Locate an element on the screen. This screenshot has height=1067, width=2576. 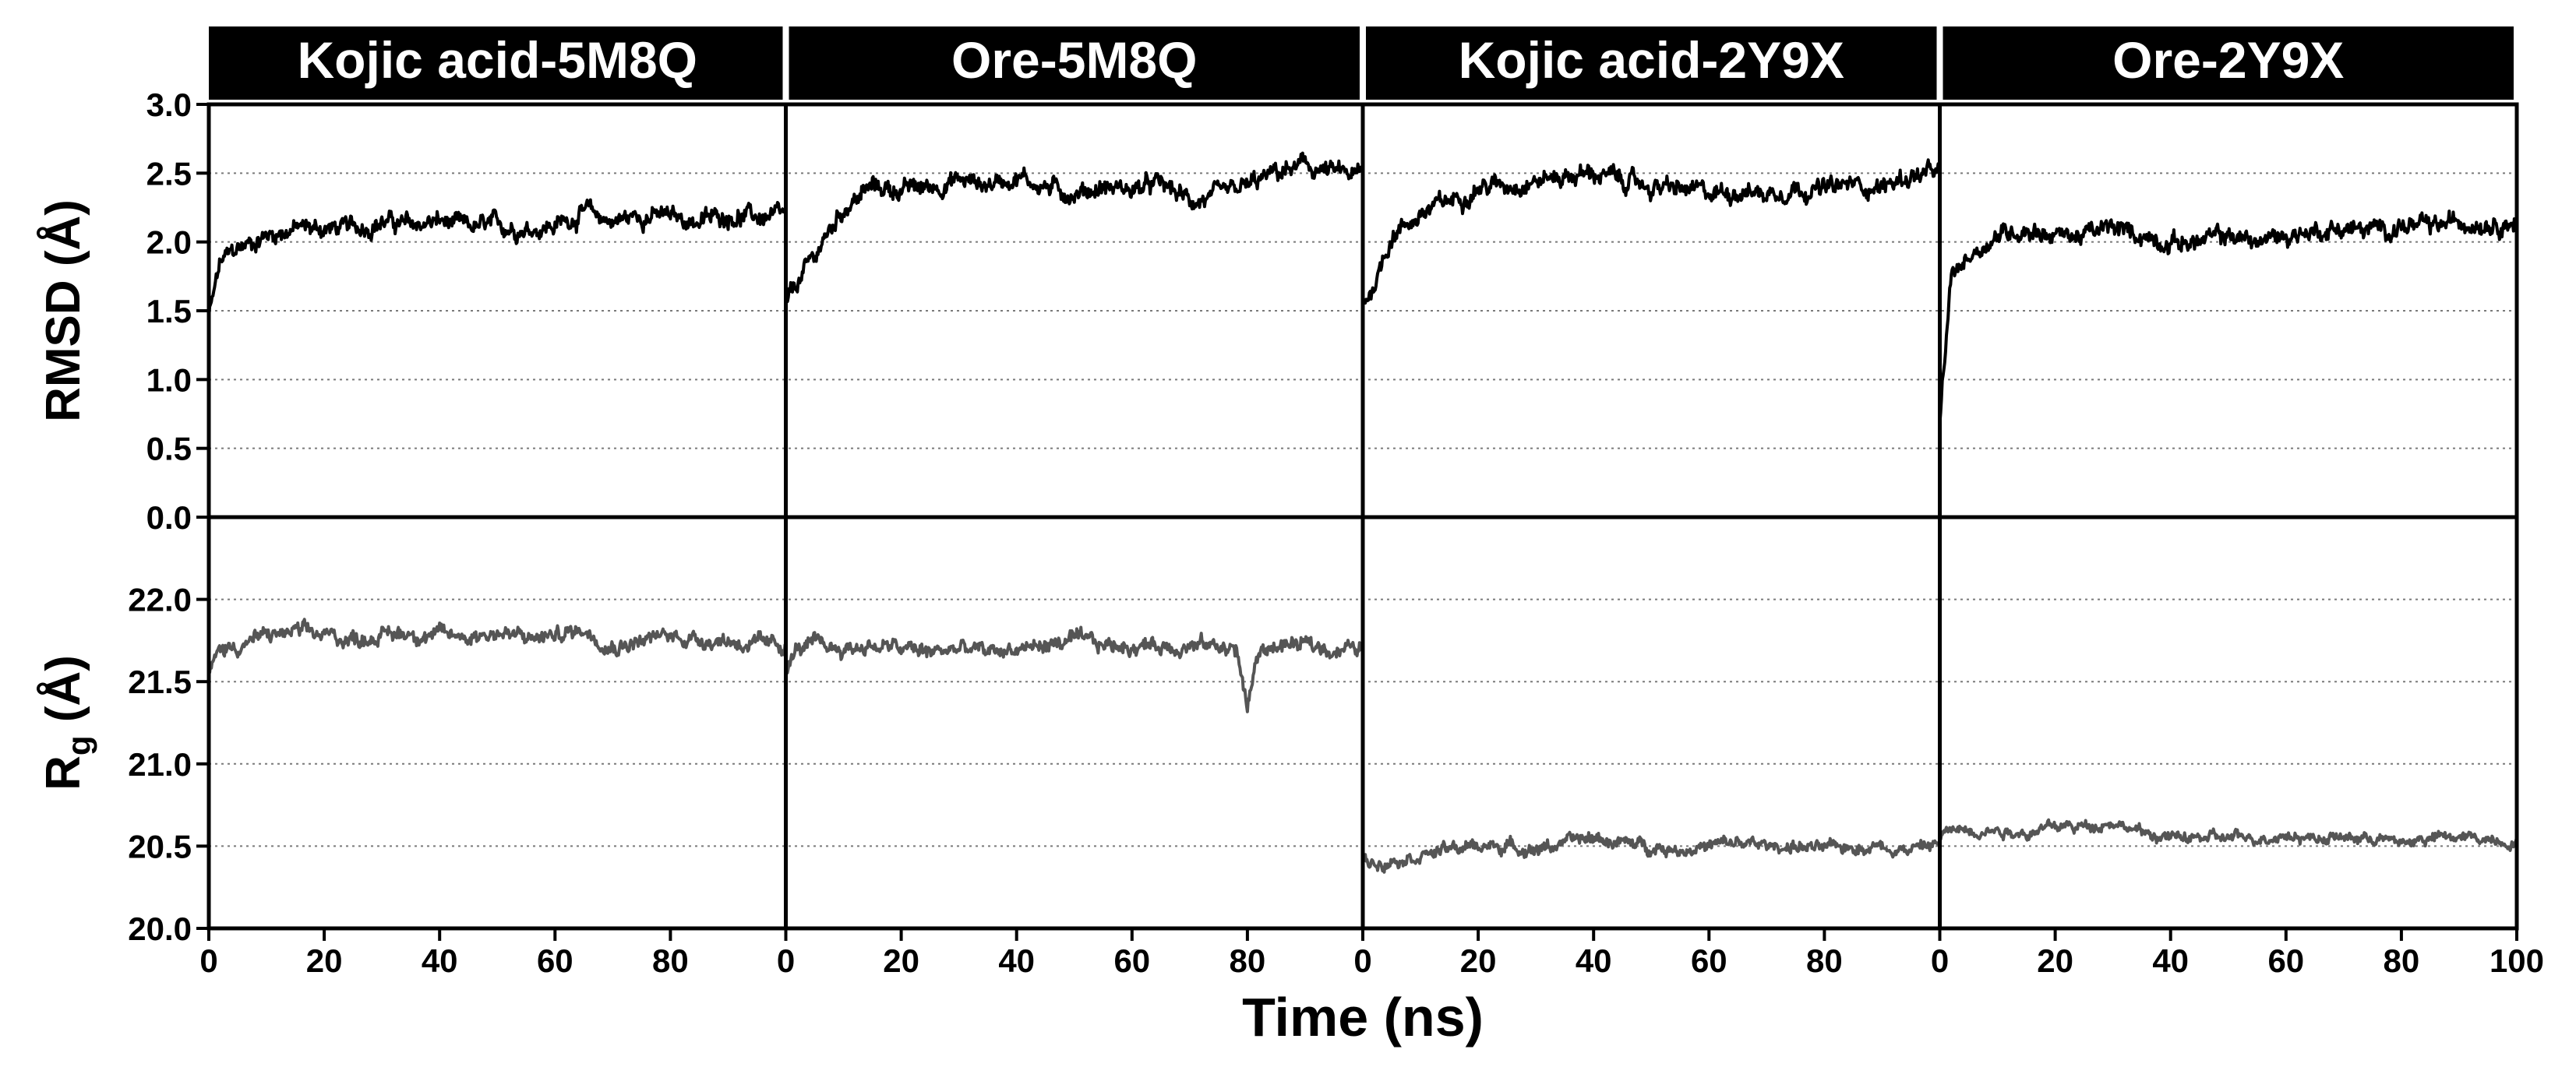
panel-header-kojic-acid-2y9x: Kojic acid-2Y9X is located at coordinates (1651, 60).